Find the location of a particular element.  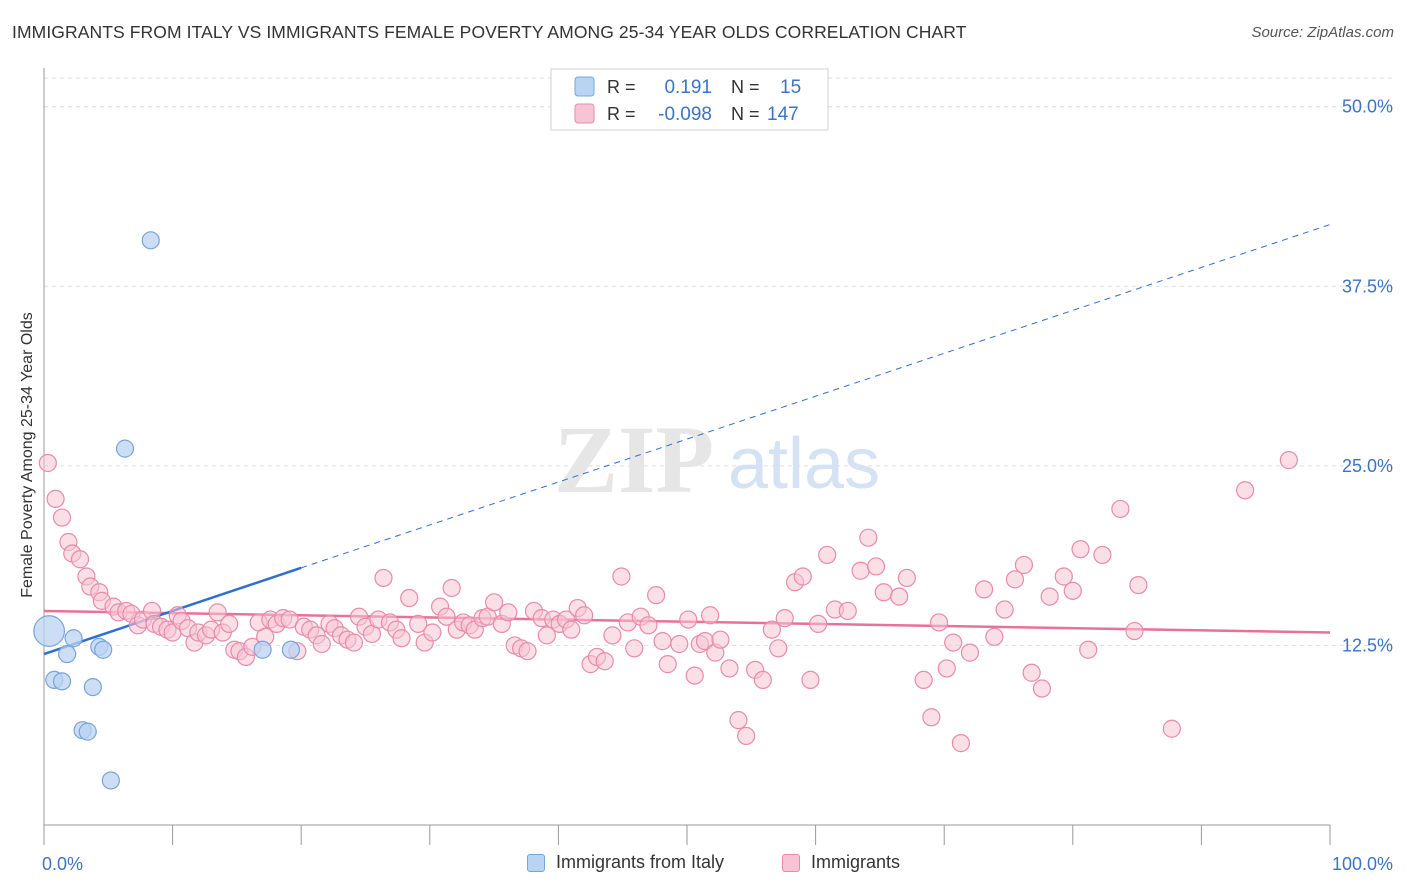

x-tick-label-0: 0.0% is located at coordinates (62, 864).